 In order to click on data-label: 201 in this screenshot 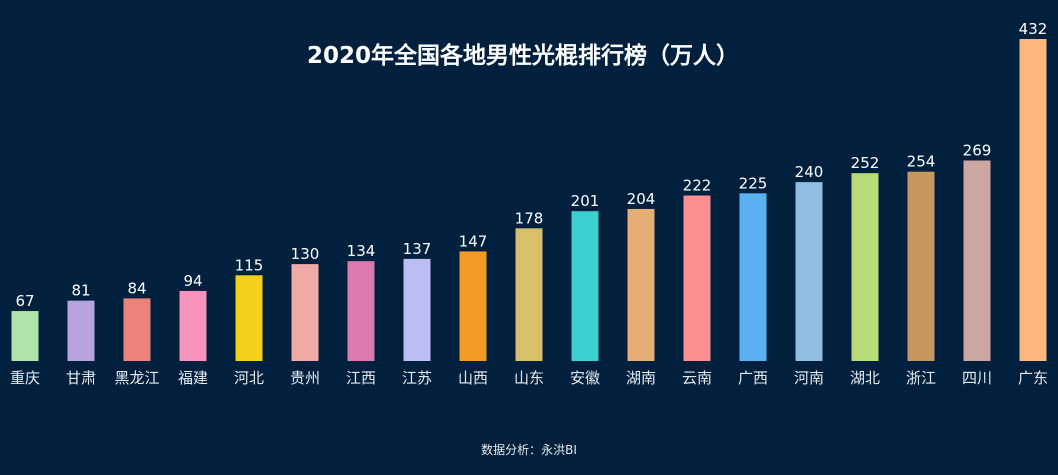, I will do `click(585, 201)`.